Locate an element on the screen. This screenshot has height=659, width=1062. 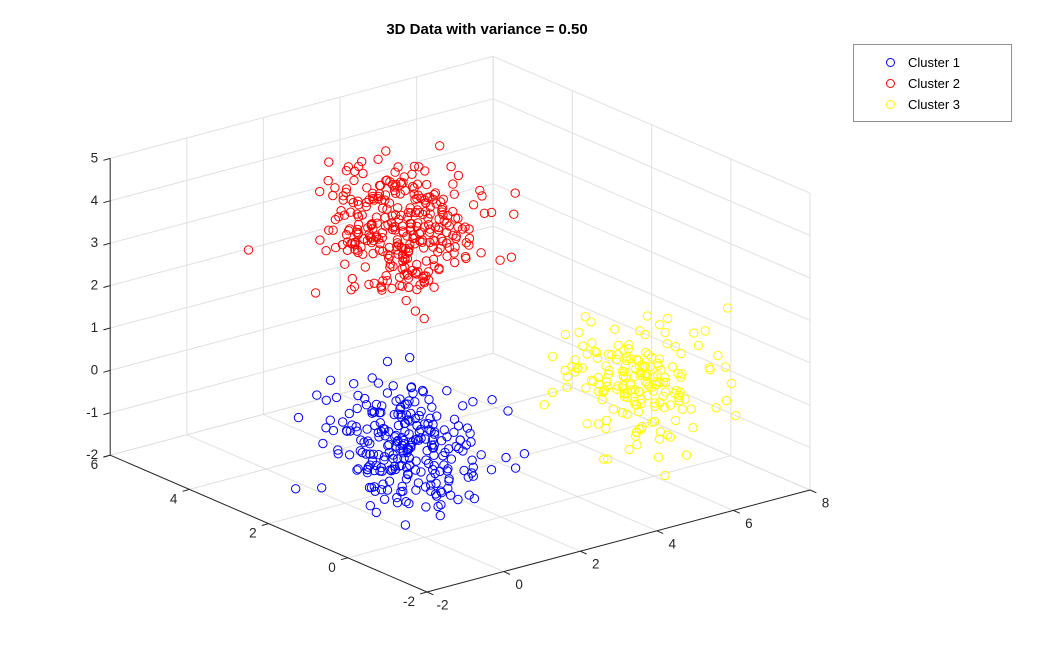
legend: Cluster 1 Cluster 2 Cluster 3 is located at coordinates (932, 83).